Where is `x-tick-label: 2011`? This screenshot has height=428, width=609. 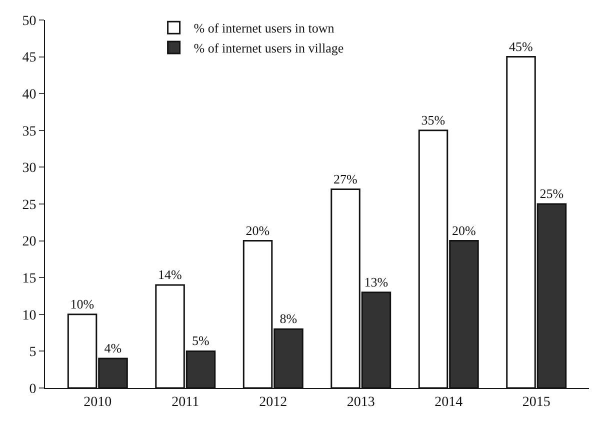
x-tick-label: 2011 is located at coordinates (186, 402).